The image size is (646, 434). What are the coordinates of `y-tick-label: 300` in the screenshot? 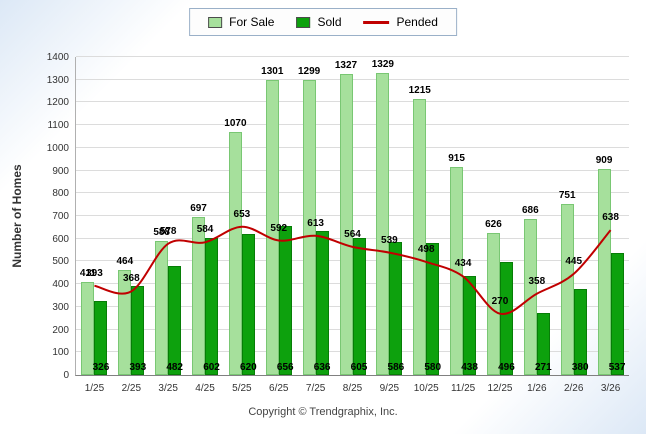 It's located at (60, 307).